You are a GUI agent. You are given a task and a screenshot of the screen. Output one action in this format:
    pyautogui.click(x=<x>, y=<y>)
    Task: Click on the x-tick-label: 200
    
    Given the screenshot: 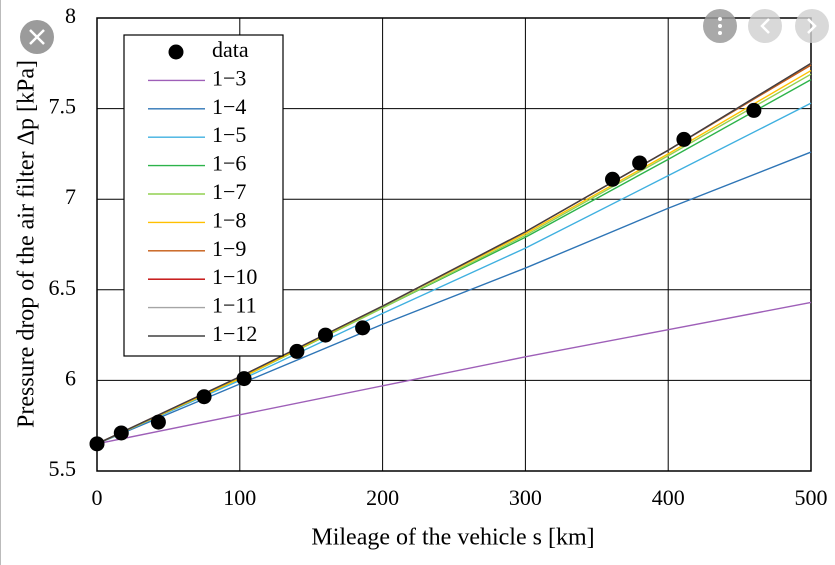 What is the action you would take?
    pyautogui.click(x=382, y=497)
    